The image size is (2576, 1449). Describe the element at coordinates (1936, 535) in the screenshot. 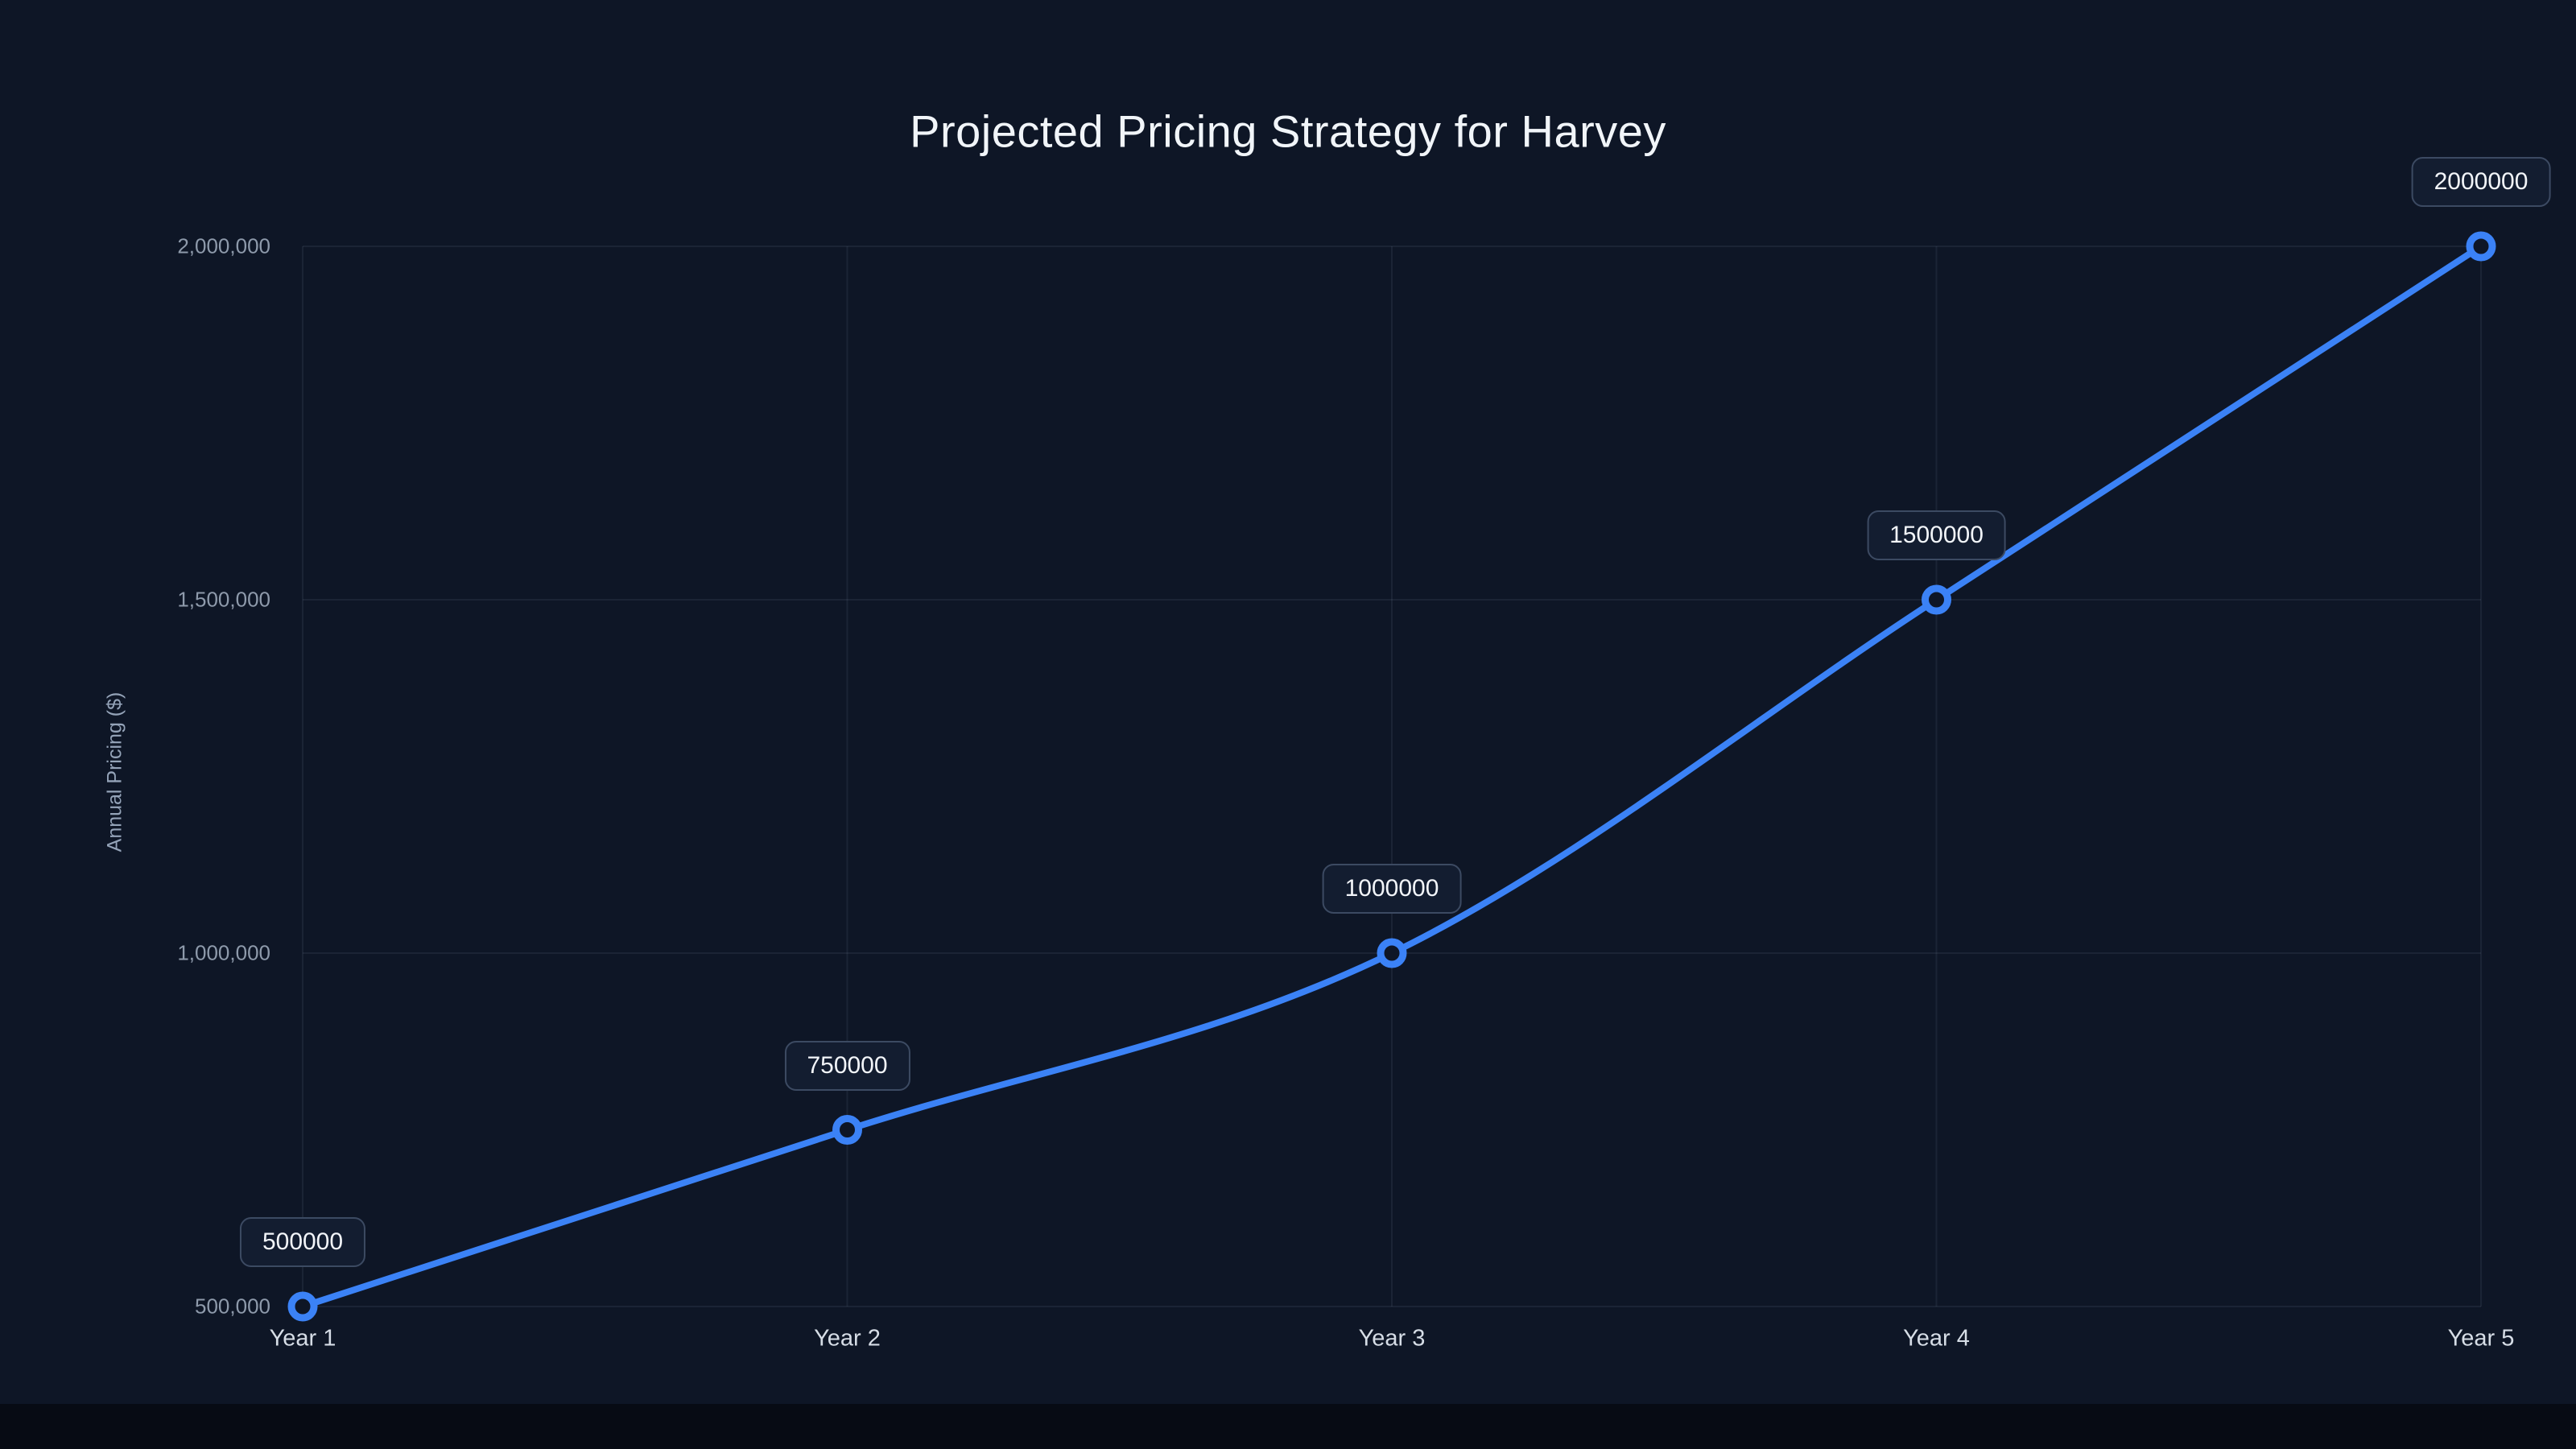

I see `data-point-label: 1500000` at that location.